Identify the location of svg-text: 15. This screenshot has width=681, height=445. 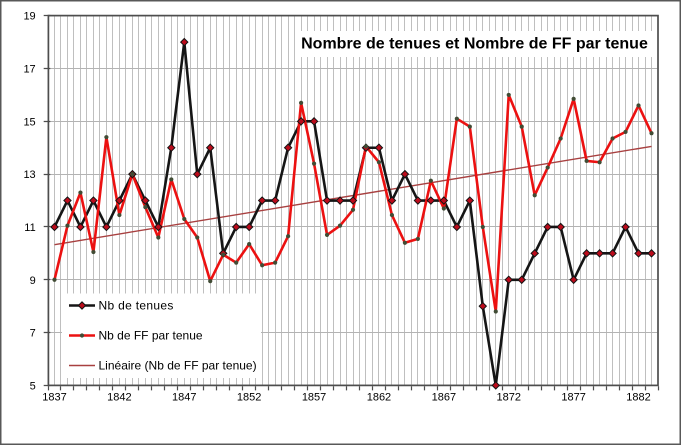
(29, 122).